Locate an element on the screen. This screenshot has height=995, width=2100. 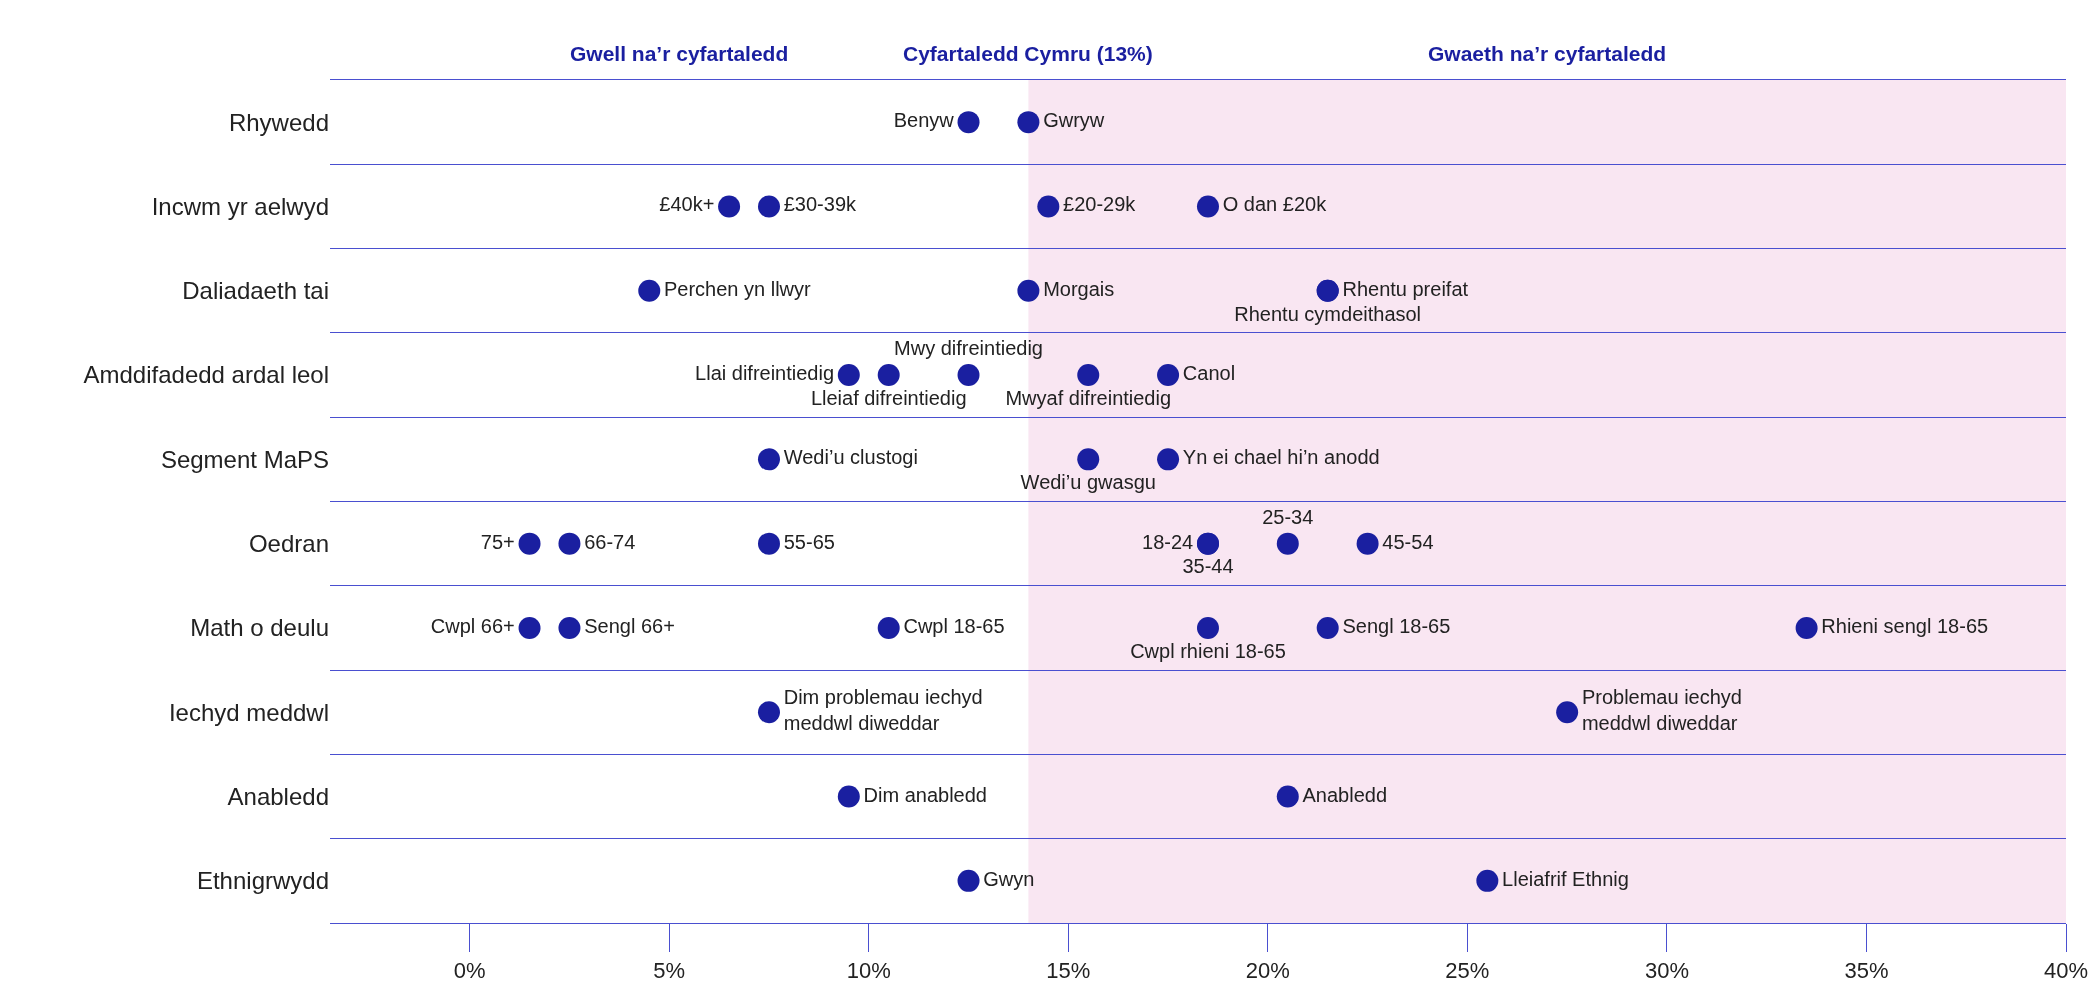
y-tick-label: Amddifadedd ardal leol is located at coordinates (206, 375).